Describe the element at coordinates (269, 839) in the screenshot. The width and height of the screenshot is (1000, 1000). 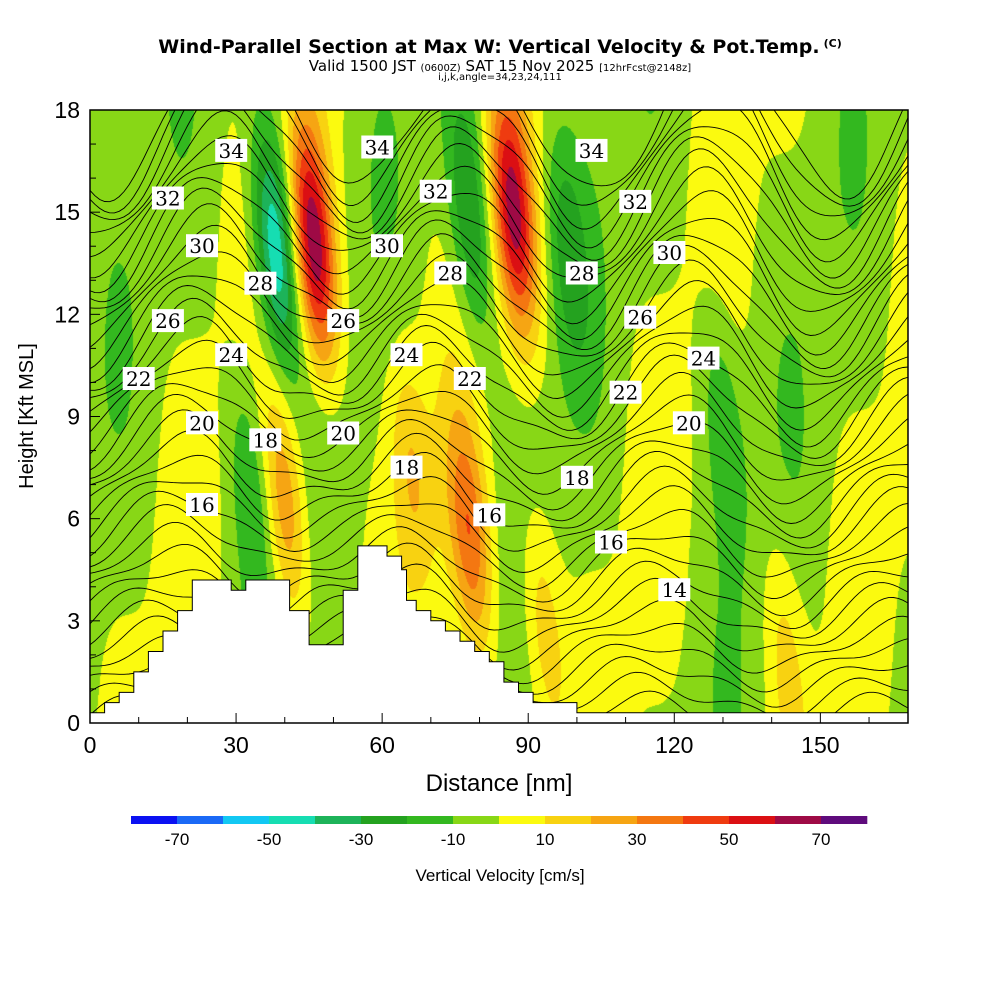
I see `colorbar-tick-label: -50` at that location.